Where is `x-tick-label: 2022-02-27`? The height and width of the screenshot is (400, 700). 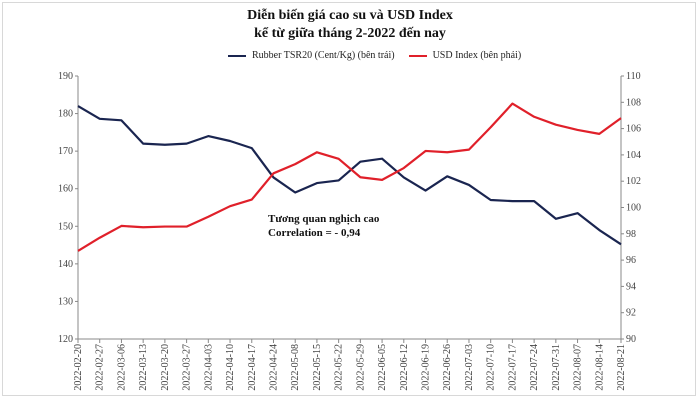 x-tick-label: 2022-02-27 is located at coordinates (100, 367).